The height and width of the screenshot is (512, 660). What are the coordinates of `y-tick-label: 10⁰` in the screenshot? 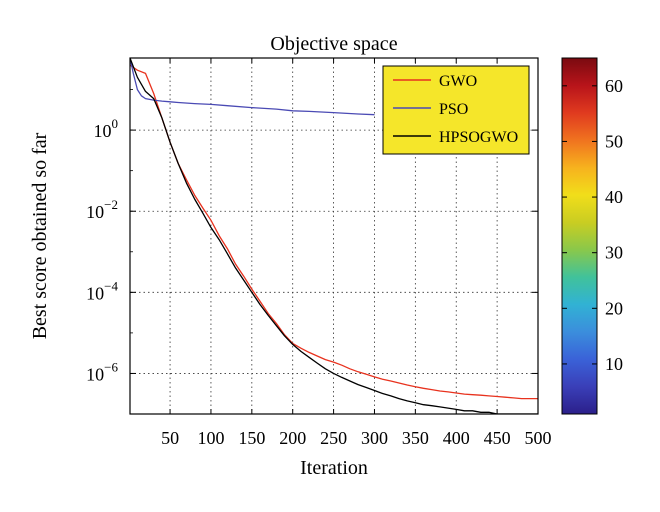 It's located at (106, 128).